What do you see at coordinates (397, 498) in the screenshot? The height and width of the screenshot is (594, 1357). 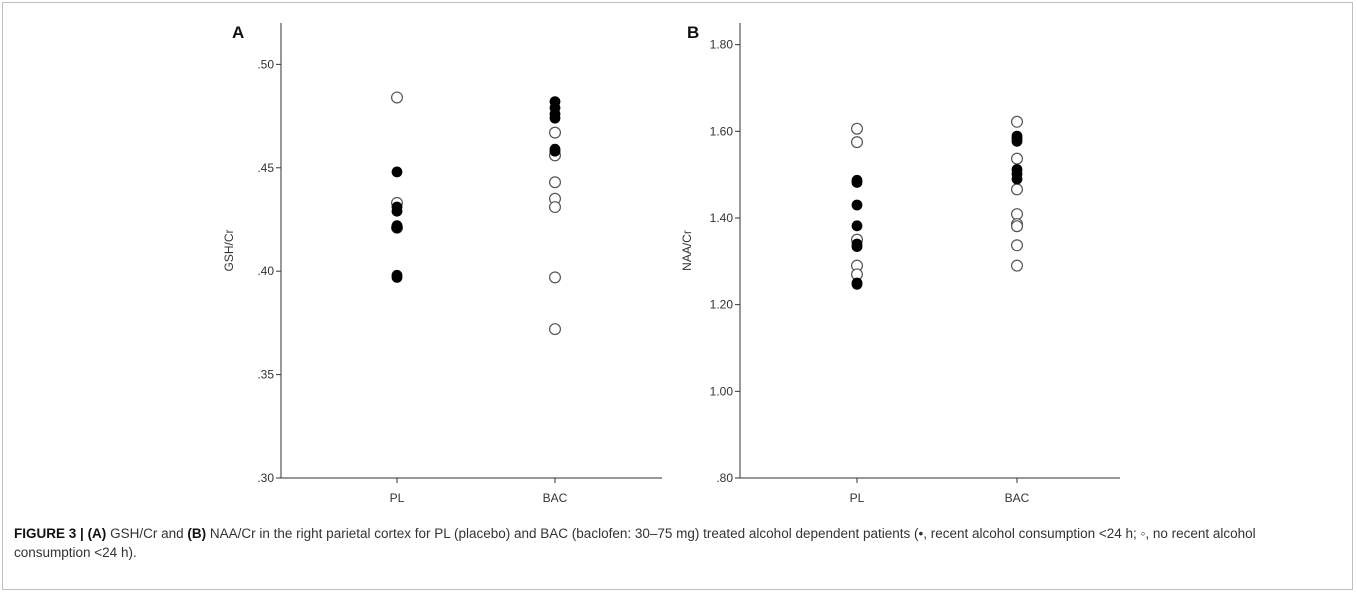 I see `panel-a-x-tick-label: PL` at bounding box center [397, 498].